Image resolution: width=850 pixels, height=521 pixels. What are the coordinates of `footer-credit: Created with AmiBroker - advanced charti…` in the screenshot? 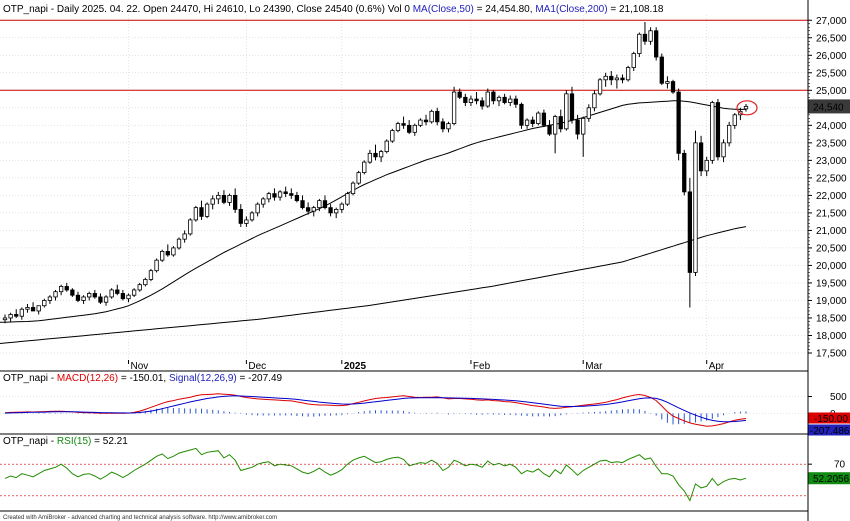 It's located at (140, 518).